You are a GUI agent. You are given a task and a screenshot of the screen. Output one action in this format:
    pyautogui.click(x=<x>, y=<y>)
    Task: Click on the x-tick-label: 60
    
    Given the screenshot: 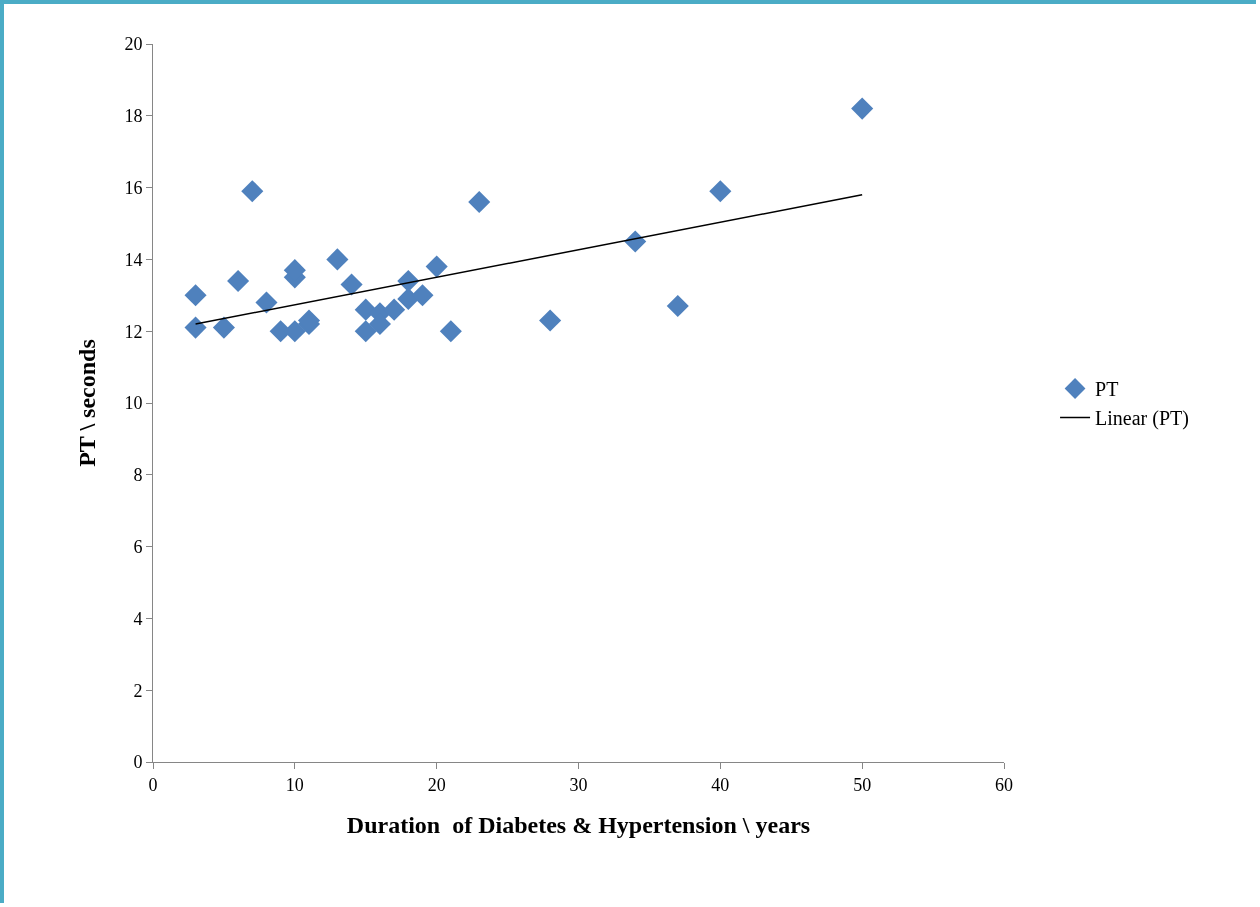 What is the action you would take?
    pyautogui.click(x=1004, y=784)
    